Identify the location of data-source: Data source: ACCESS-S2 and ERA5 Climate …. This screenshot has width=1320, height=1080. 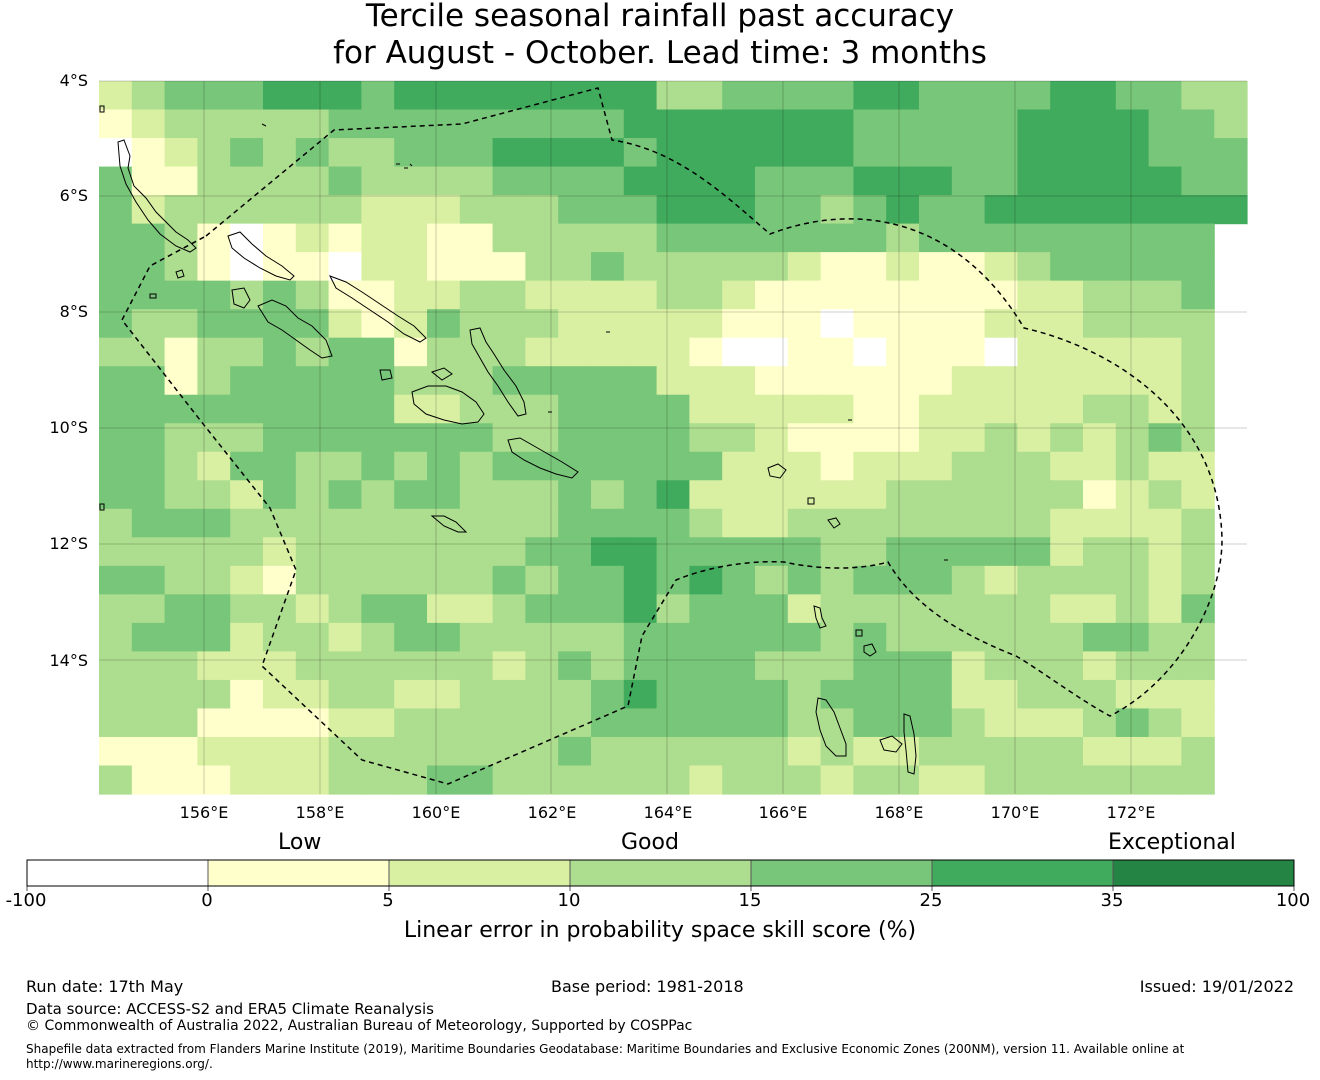
(230, 1009).